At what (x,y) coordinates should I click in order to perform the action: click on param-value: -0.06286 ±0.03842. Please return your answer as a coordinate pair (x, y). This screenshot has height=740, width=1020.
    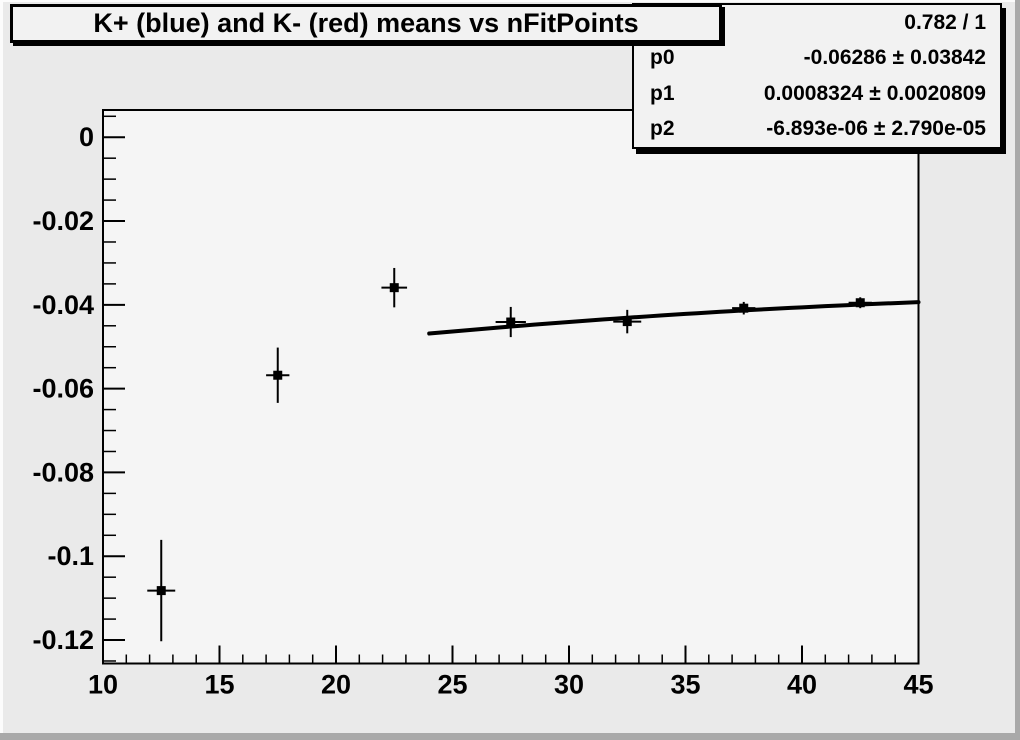
    Looking at the image, I should click on (830, 58).